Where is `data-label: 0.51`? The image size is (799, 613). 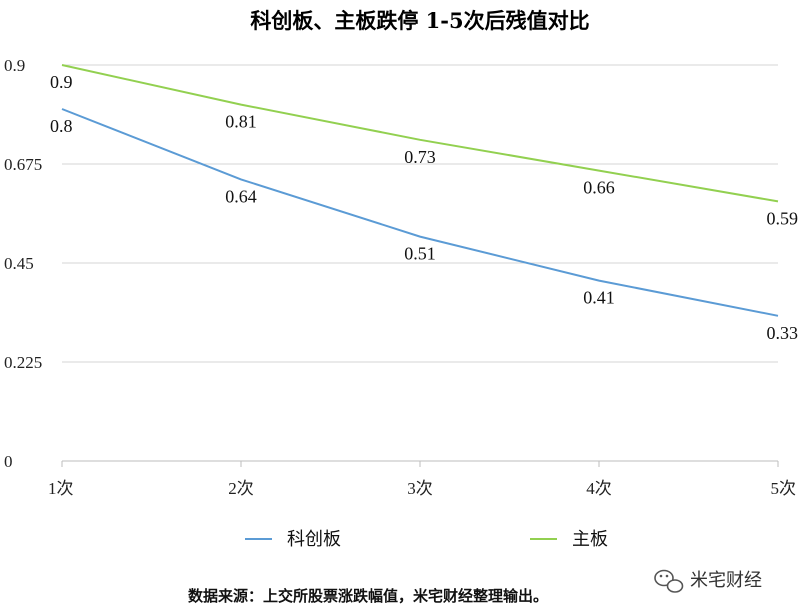 data-label: 0.51 is located at coordinates (420, 254).